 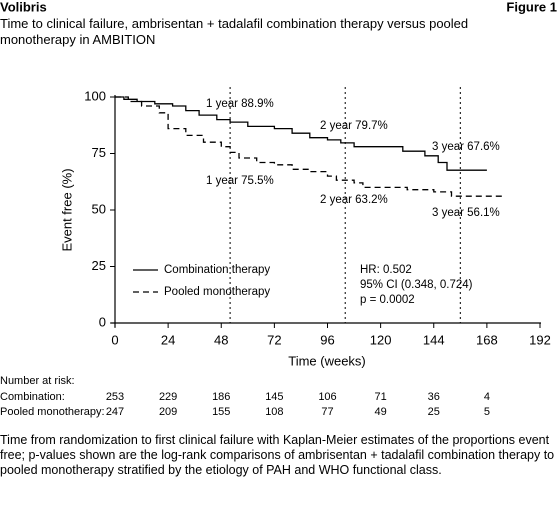 What do you see at coordinates (221, 412) in the screenshot?
I see `risk-value: 155` at bounding box center [221, 412].